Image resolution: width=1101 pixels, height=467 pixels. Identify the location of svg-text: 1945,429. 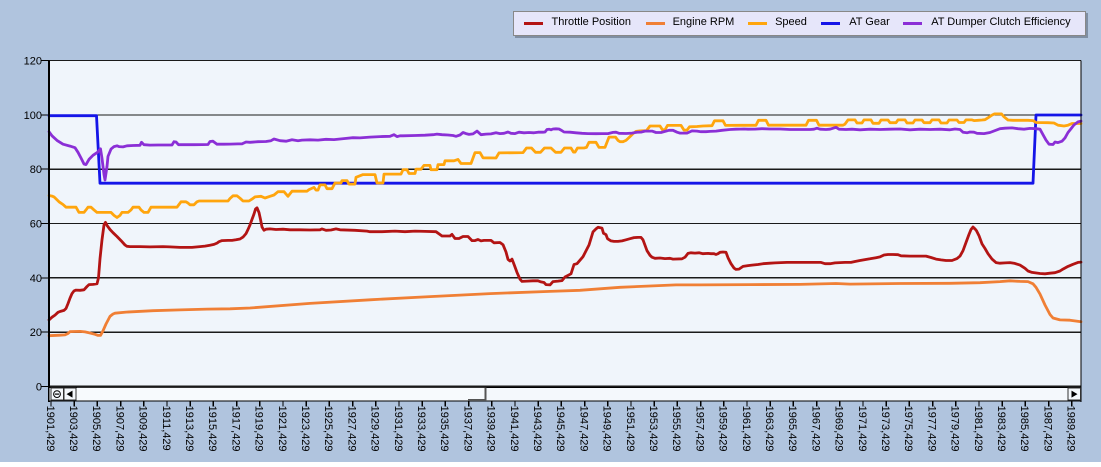
(560, 429).